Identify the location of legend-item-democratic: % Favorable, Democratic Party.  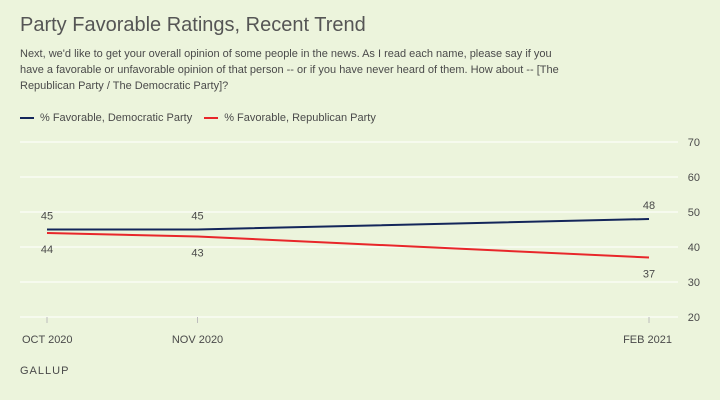
(106, 118).